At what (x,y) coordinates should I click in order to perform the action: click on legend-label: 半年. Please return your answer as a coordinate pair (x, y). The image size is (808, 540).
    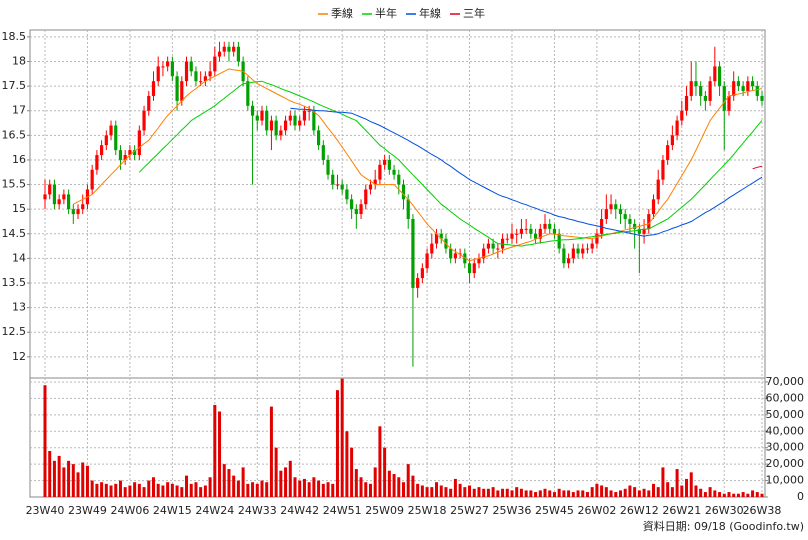
    Looking at the image, I should click on (386, 13).